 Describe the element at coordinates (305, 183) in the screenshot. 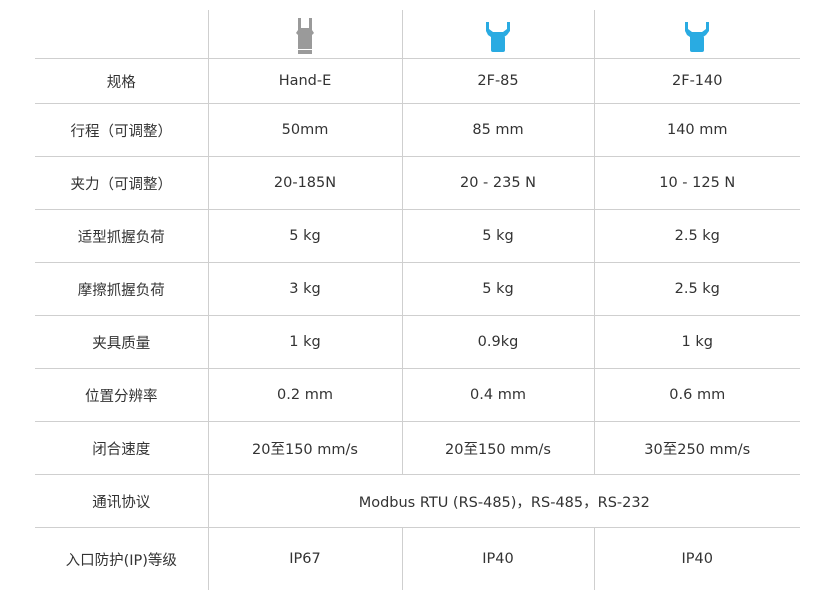

I see `cell: 20-185N` at that location.